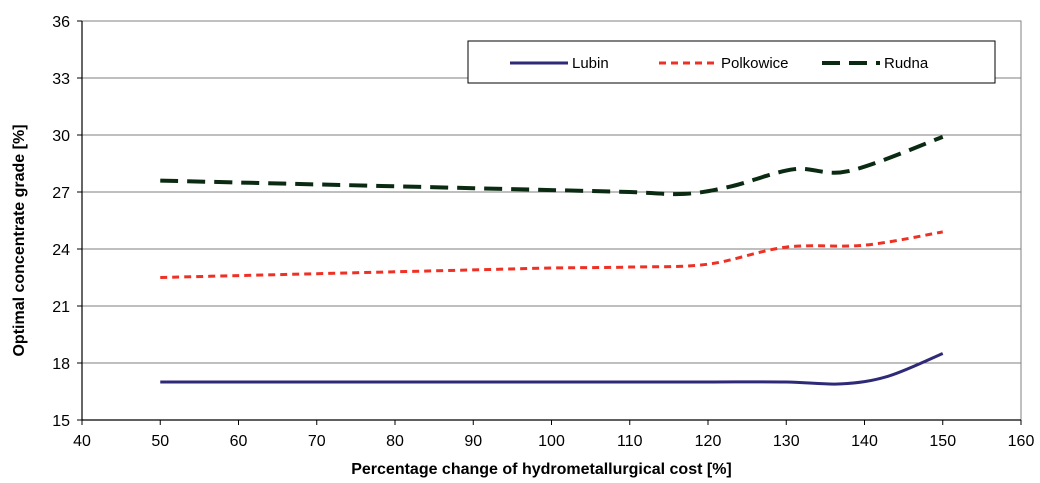  I want to click on x-tick-label-160: 160, so click(1021, 441).